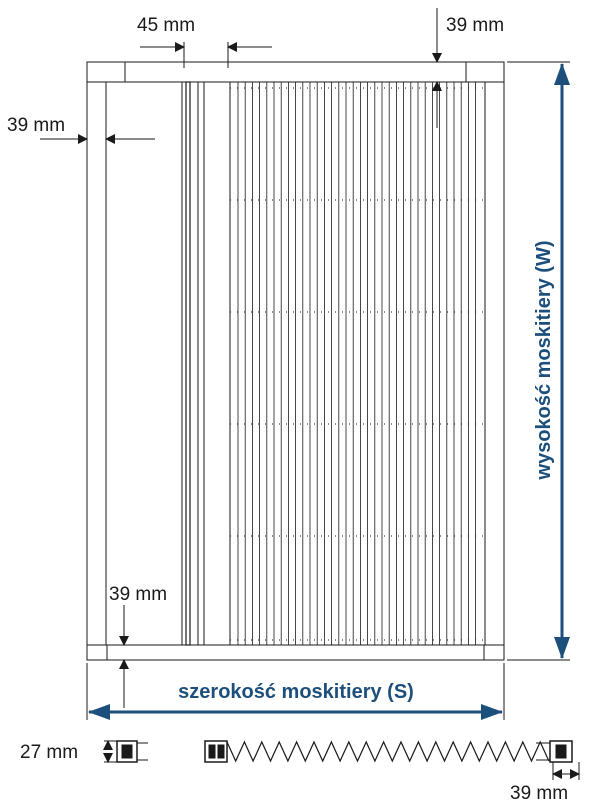 Image resolution: width=595 pixels, height=805 pixels. I want to click on top-rail, so click(295, 72).